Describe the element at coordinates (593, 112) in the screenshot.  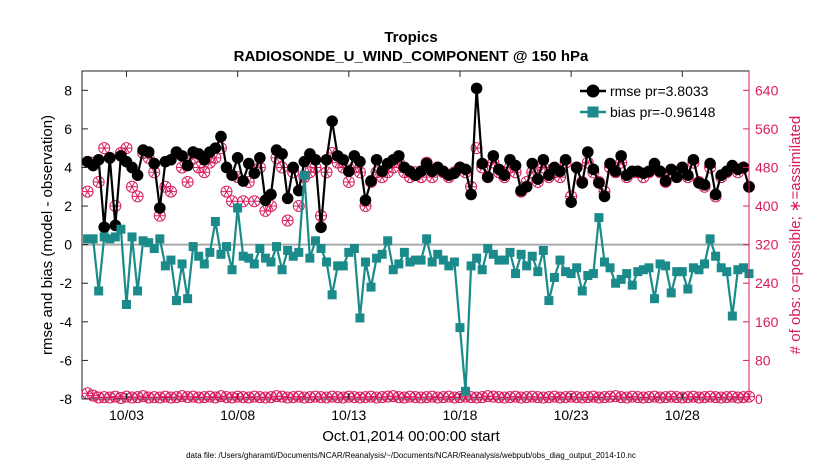
I see `legend-bias-marker` at that location.